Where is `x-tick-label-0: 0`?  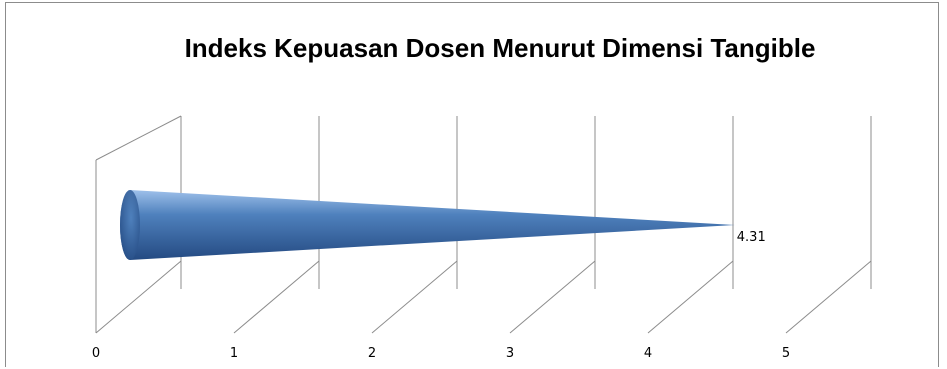
x-tick-label-0: 0 is located at coordinates (96, 353).